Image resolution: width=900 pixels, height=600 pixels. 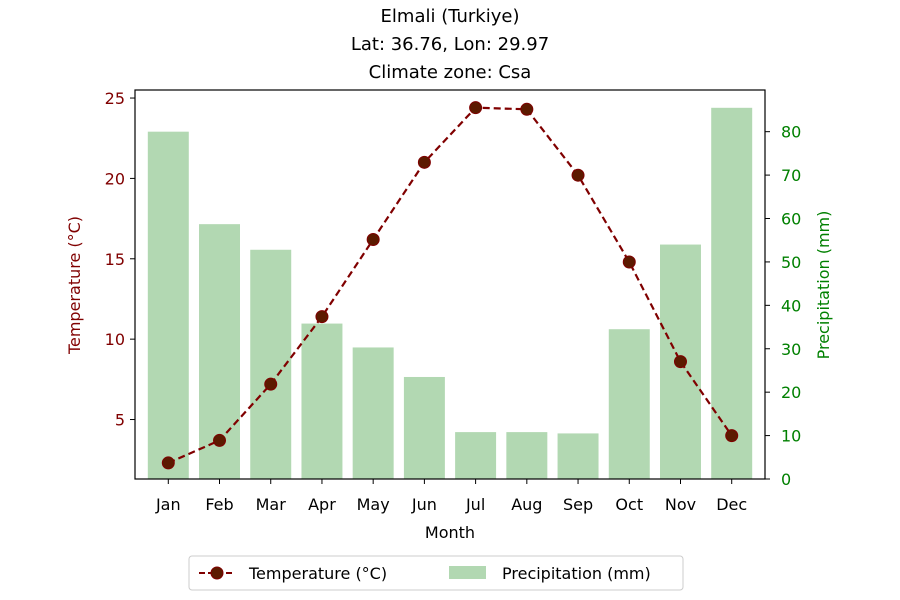 What do you see at coordinates (680, 504) in the screenshot?
I see `x-tick-label: Nov` at bounding box center [680, 504].